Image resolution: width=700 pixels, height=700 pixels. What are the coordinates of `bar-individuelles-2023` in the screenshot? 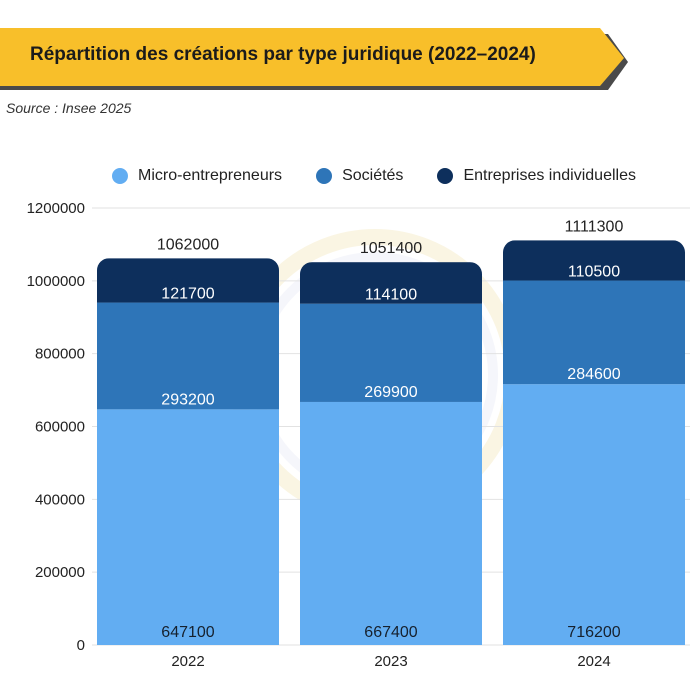 It's located at (391, 283).